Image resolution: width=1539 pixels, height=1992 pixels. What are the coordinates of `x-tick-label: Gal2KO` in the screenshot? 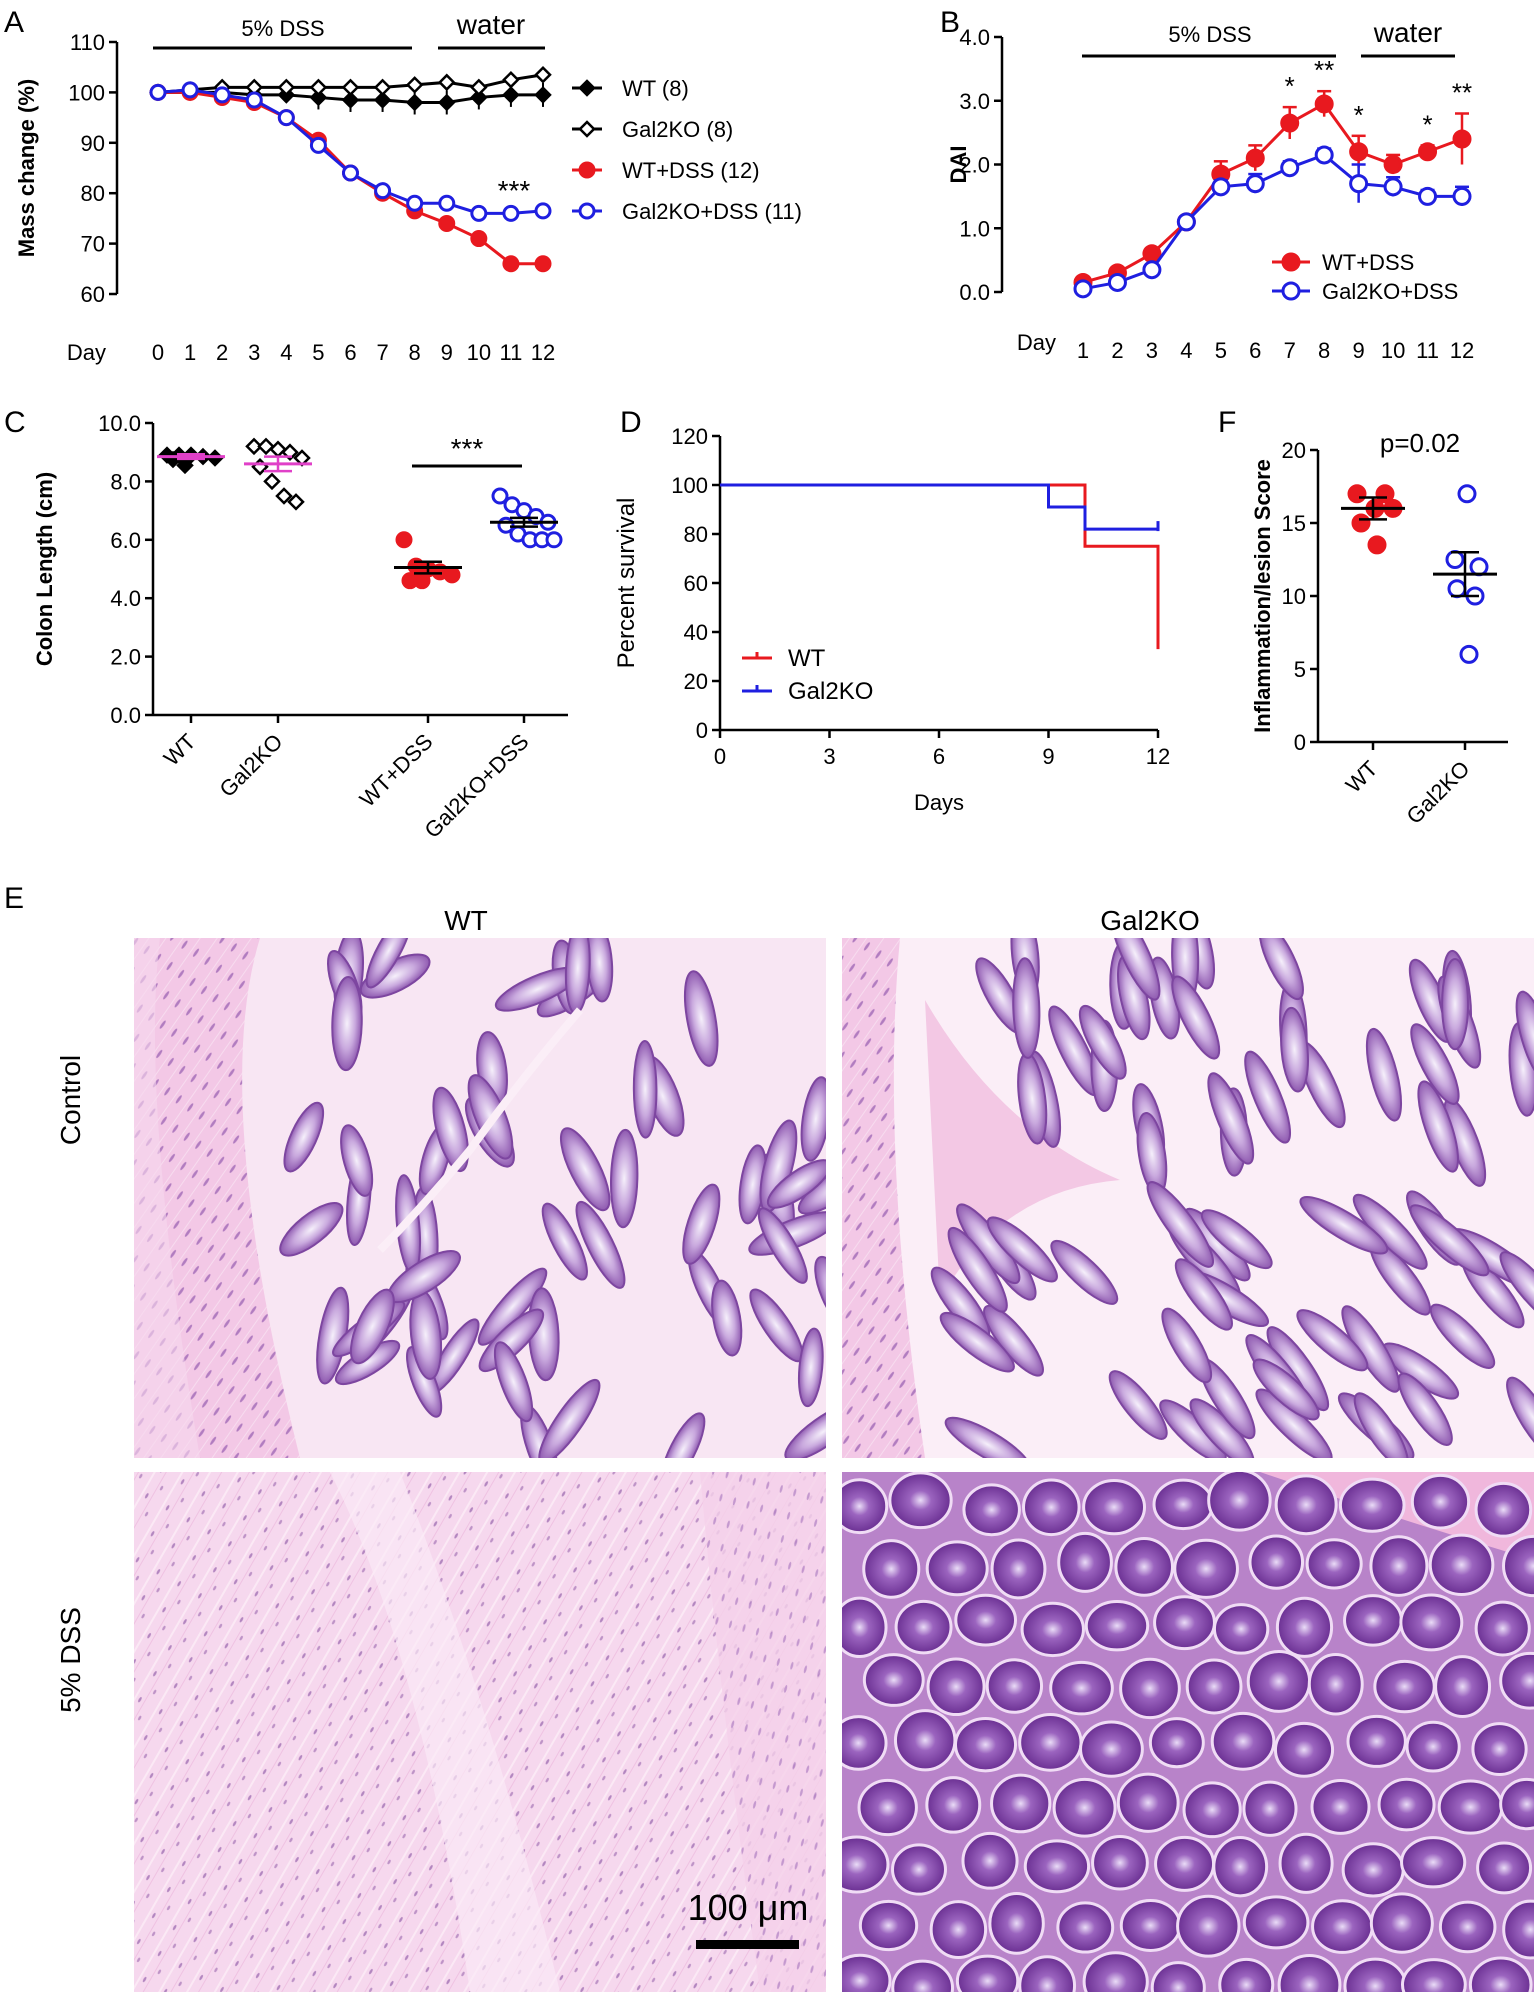 It's located at (251, 765).